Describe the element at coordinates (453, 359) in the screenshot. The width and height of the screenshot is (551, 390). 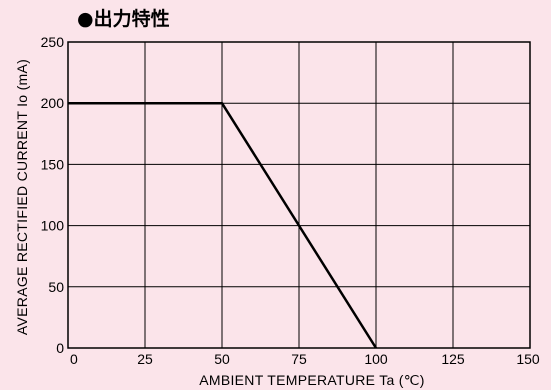
I see `x-tick-label: 125` at that location.